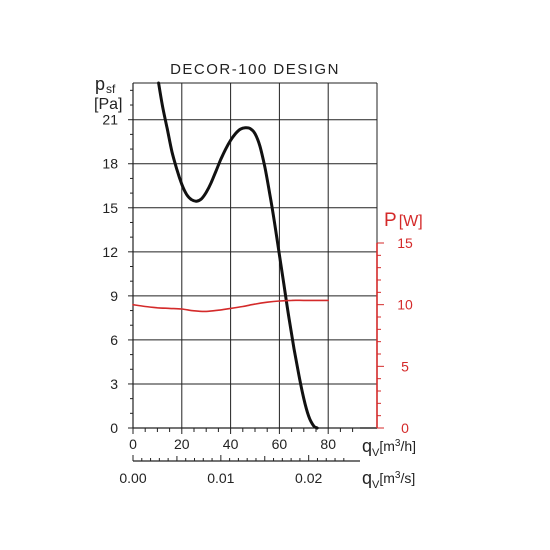  What do you see at coordinates (405, 428) in the screenshot?
I see `right-tick-label: 0` at bounding box center [405, 428].